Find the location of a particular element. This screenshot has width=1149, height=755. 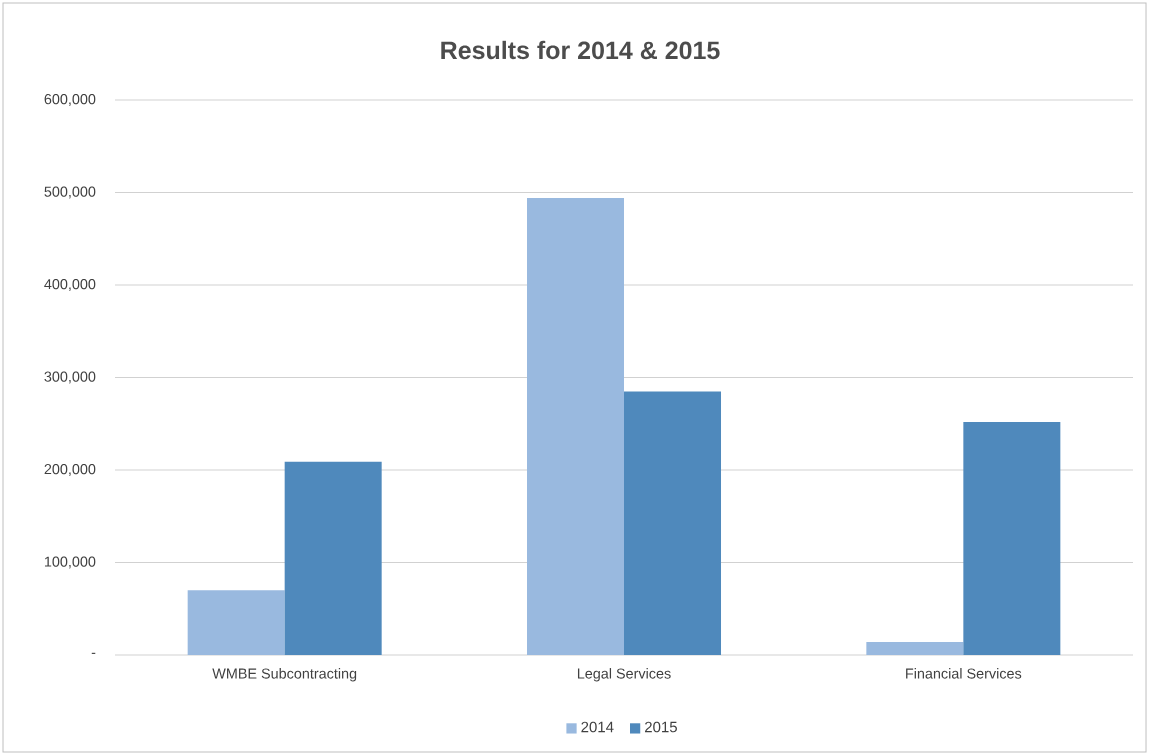

y-tick-label: 100,000 is located at coordinates (70, 562).